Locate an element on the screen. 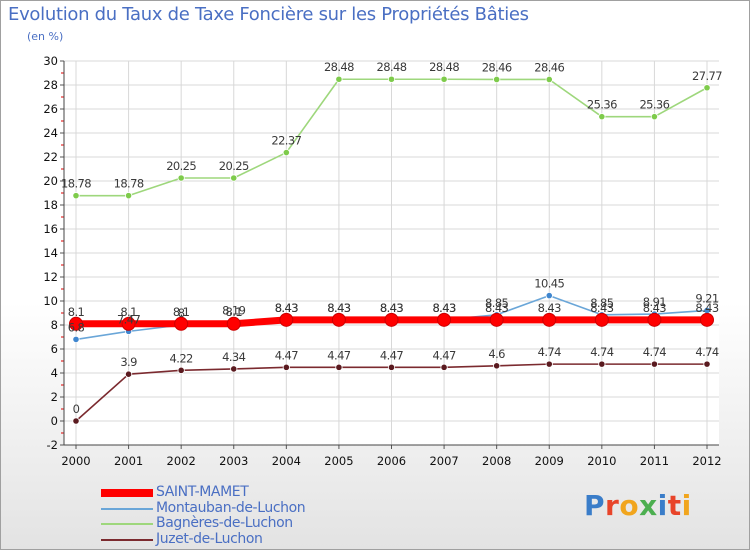  logo-letter: x is located at coordinates (648, 505).